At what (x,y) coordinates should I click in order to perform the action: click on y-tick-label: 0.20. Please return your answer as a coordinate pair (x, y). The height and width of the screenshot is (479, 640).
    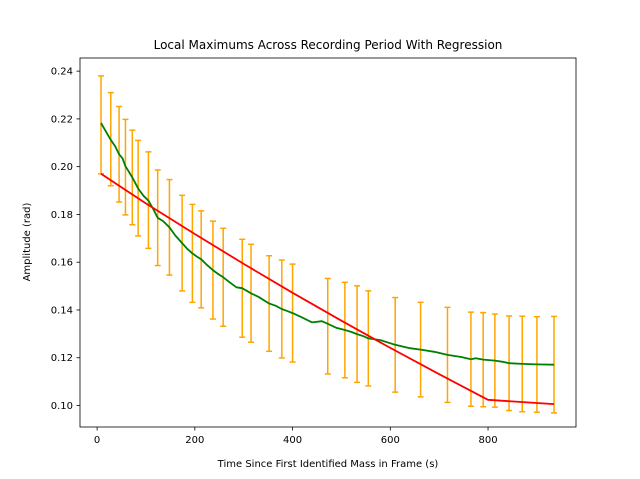
    Looking at the image, I should click on (62, 167).